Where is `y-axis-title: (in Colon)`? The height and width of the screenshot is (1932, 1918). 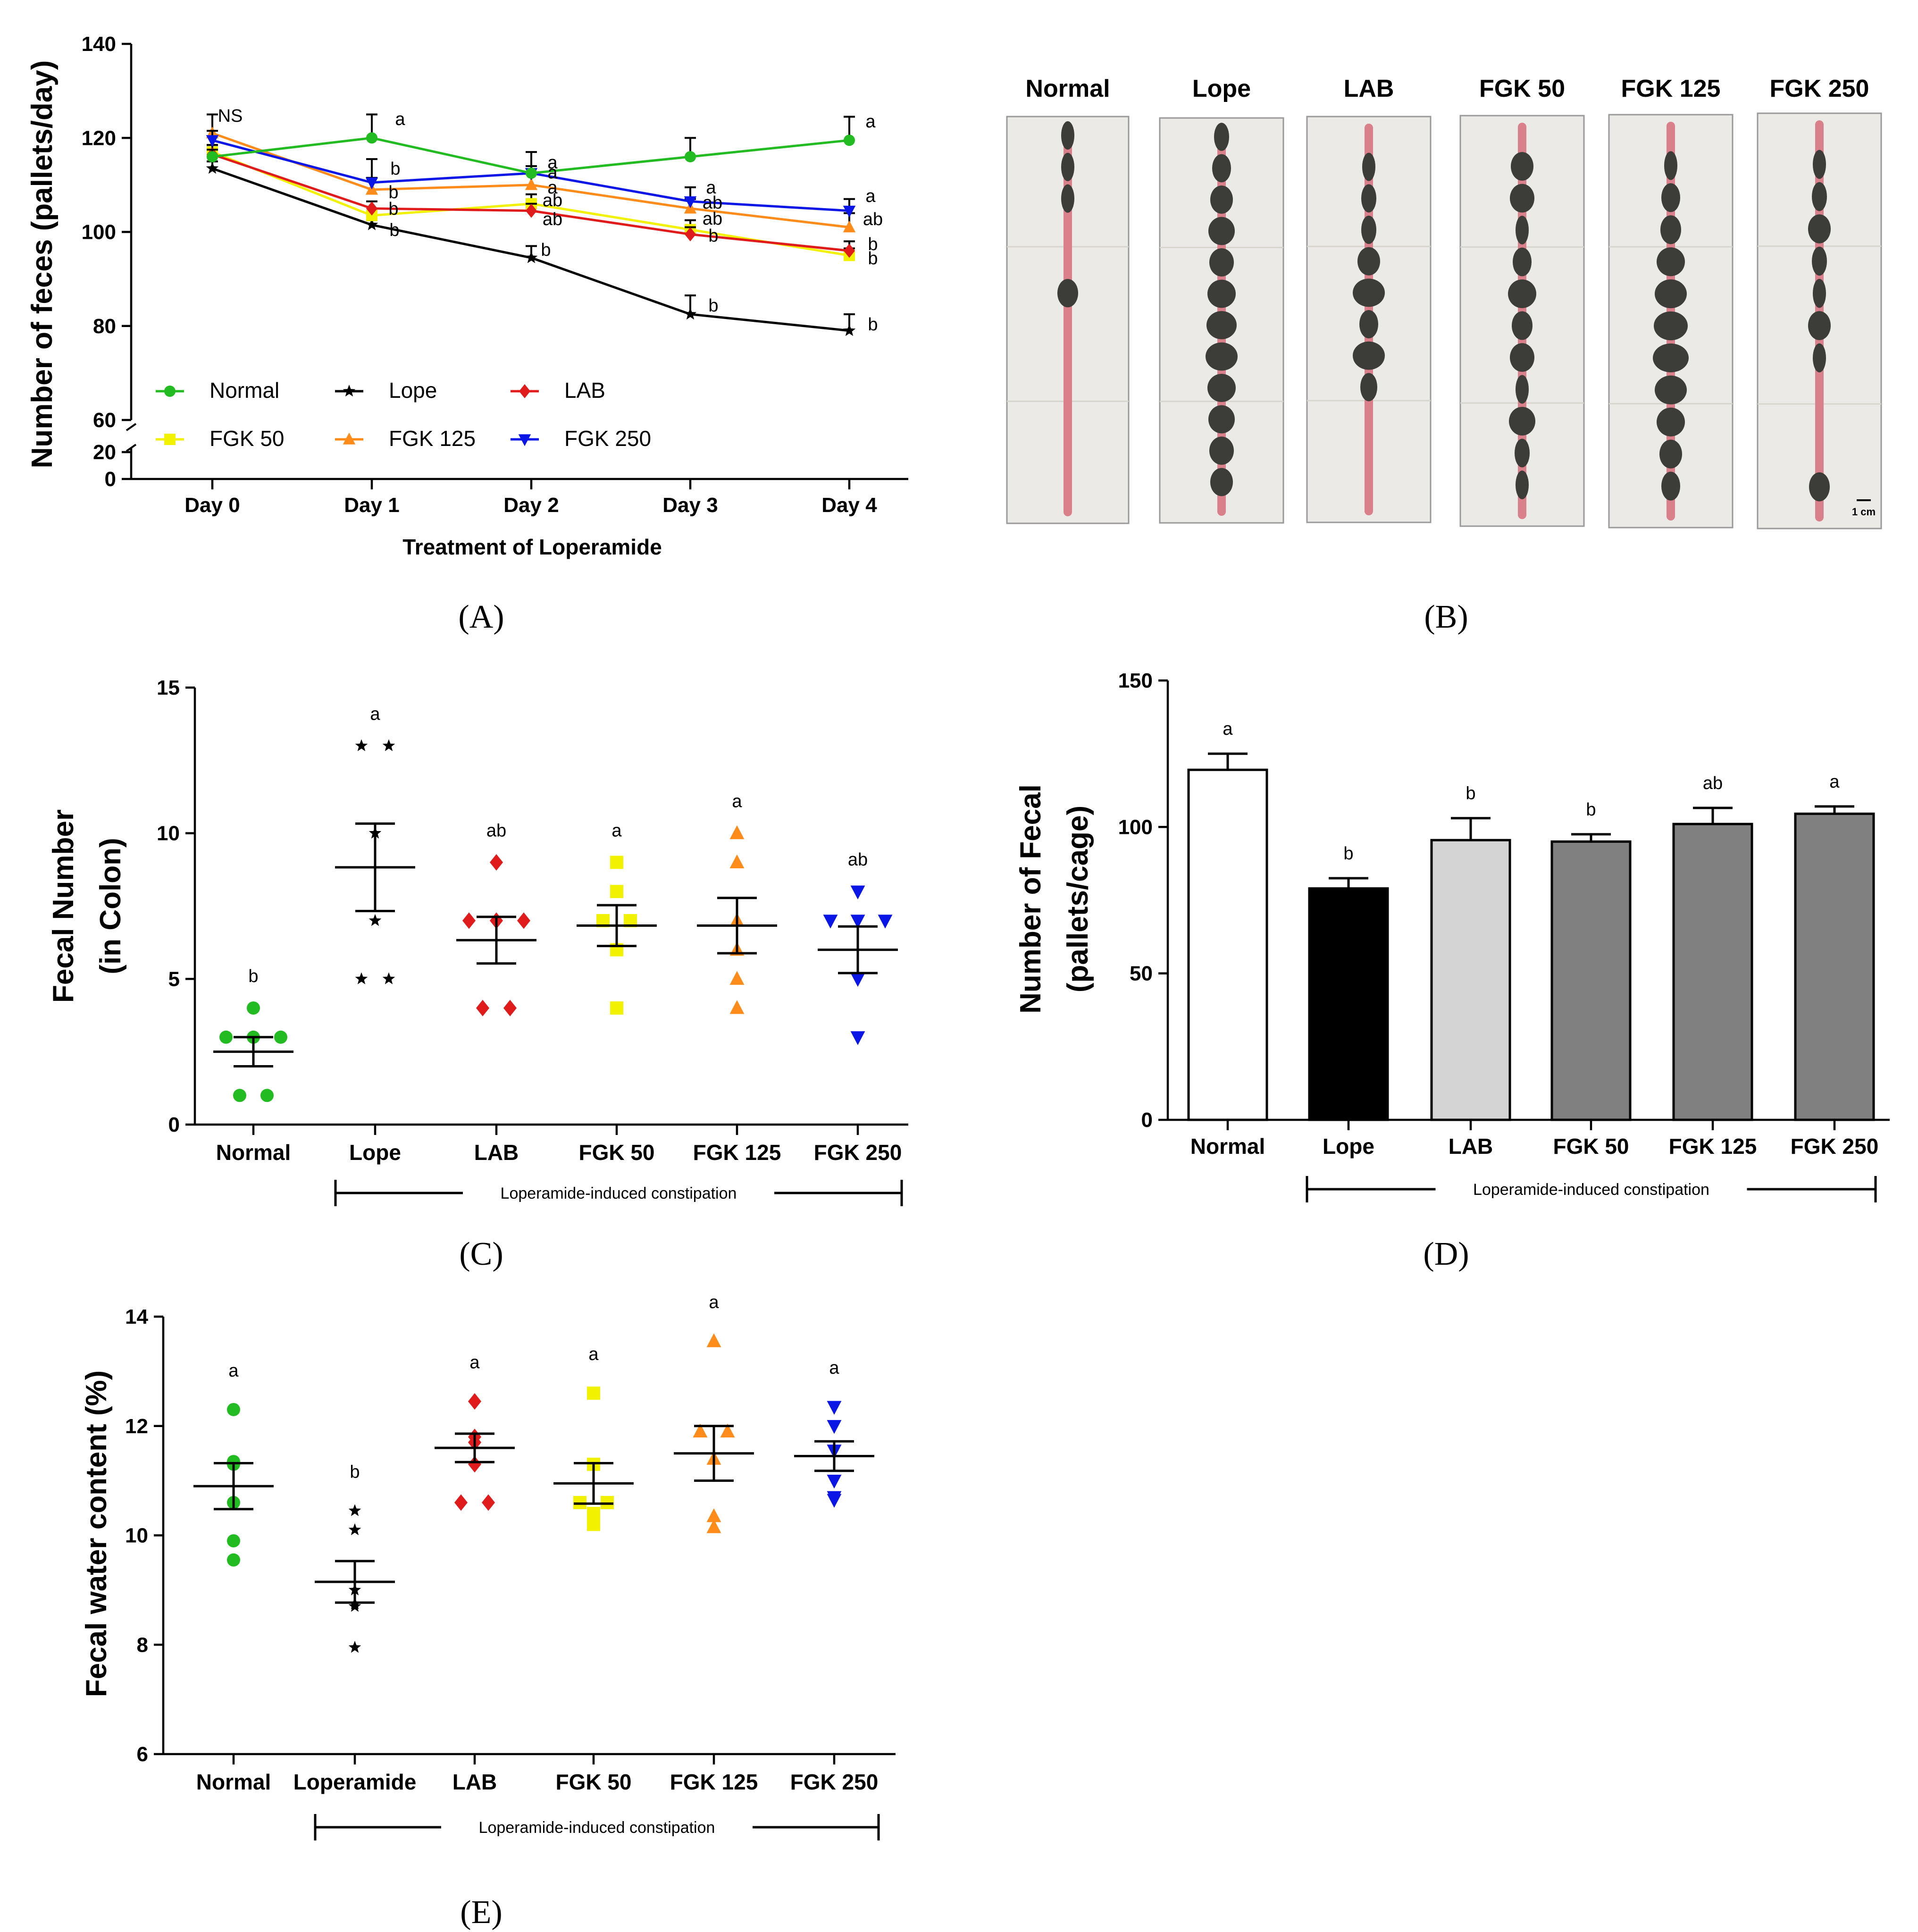
y-axis-title: (in Colon) is located at coordinates (110, 906).